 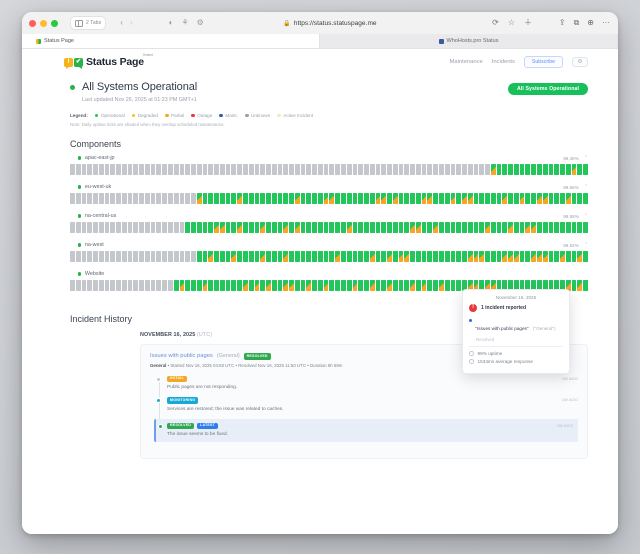 I want to click on plus-icon: ＋, so click(x=528, y=22).